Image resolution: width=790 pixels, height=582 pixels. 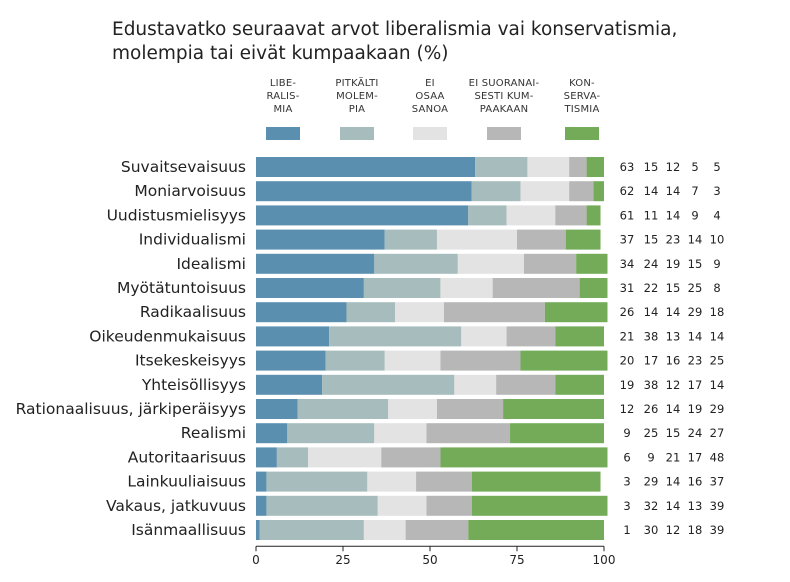 I want to click on value-label: 8, so click(x=716, y=288).